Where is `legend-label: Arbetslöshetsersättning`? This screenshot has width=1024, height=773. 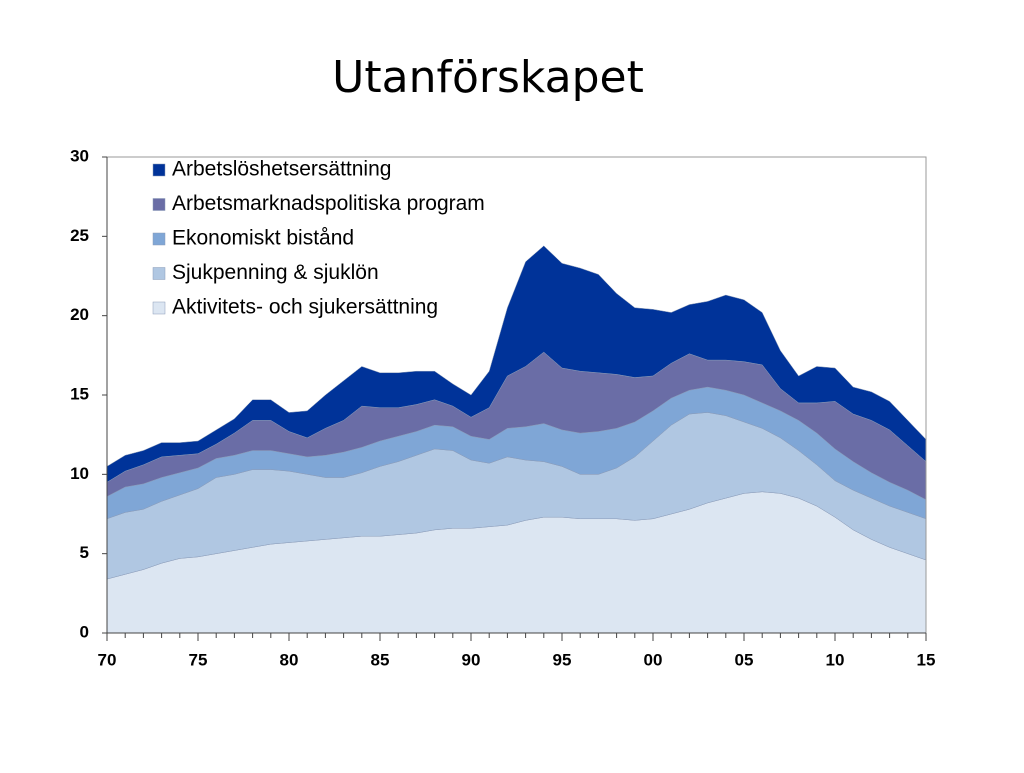 legend-label: Arbetslöshetsersättning is located at coordinates (281, 169).